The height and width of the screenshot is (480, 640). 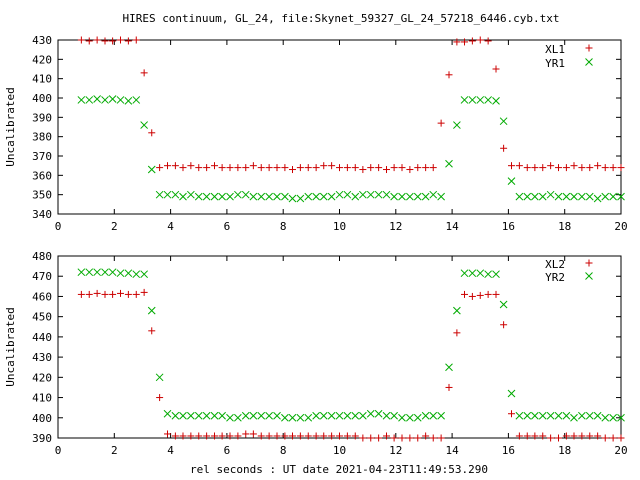 What do you see at coordinates (42, 256) in the screenshot?
I see `y-tick-label: 480` at bounding box center [42, 256].